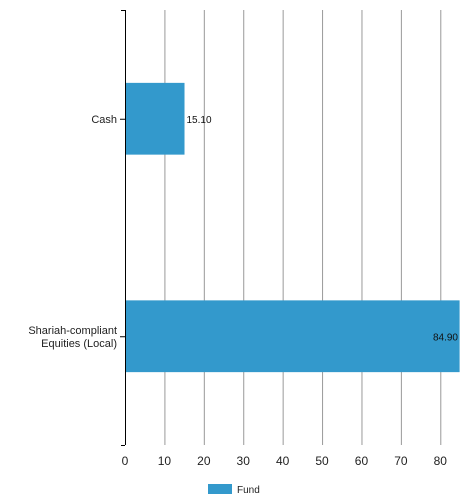 The image size is (460, 503). What do you see at coordinates (125, 461) in the screenshot?
I see `x-tick-label-0: 0` at bounding box center [125, 461].